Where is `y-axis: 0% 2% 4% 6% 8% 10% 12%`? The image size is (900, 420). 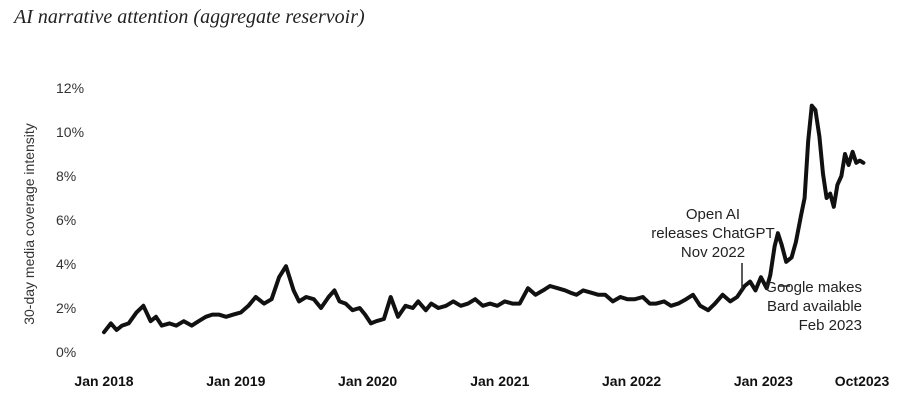 y-axis: 0% 2% 4% 6% 8% 10% 12% is located at coordinates (70, 220).